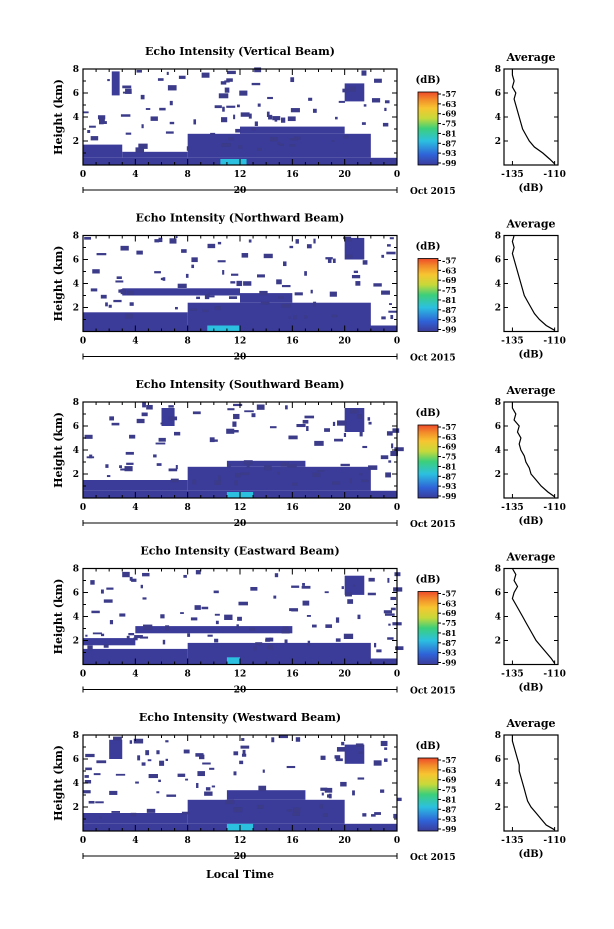  What do you see at coordinates (240, 284) in the screenshot?
I see `heatmap-cells` at bounding box center [240, 284].